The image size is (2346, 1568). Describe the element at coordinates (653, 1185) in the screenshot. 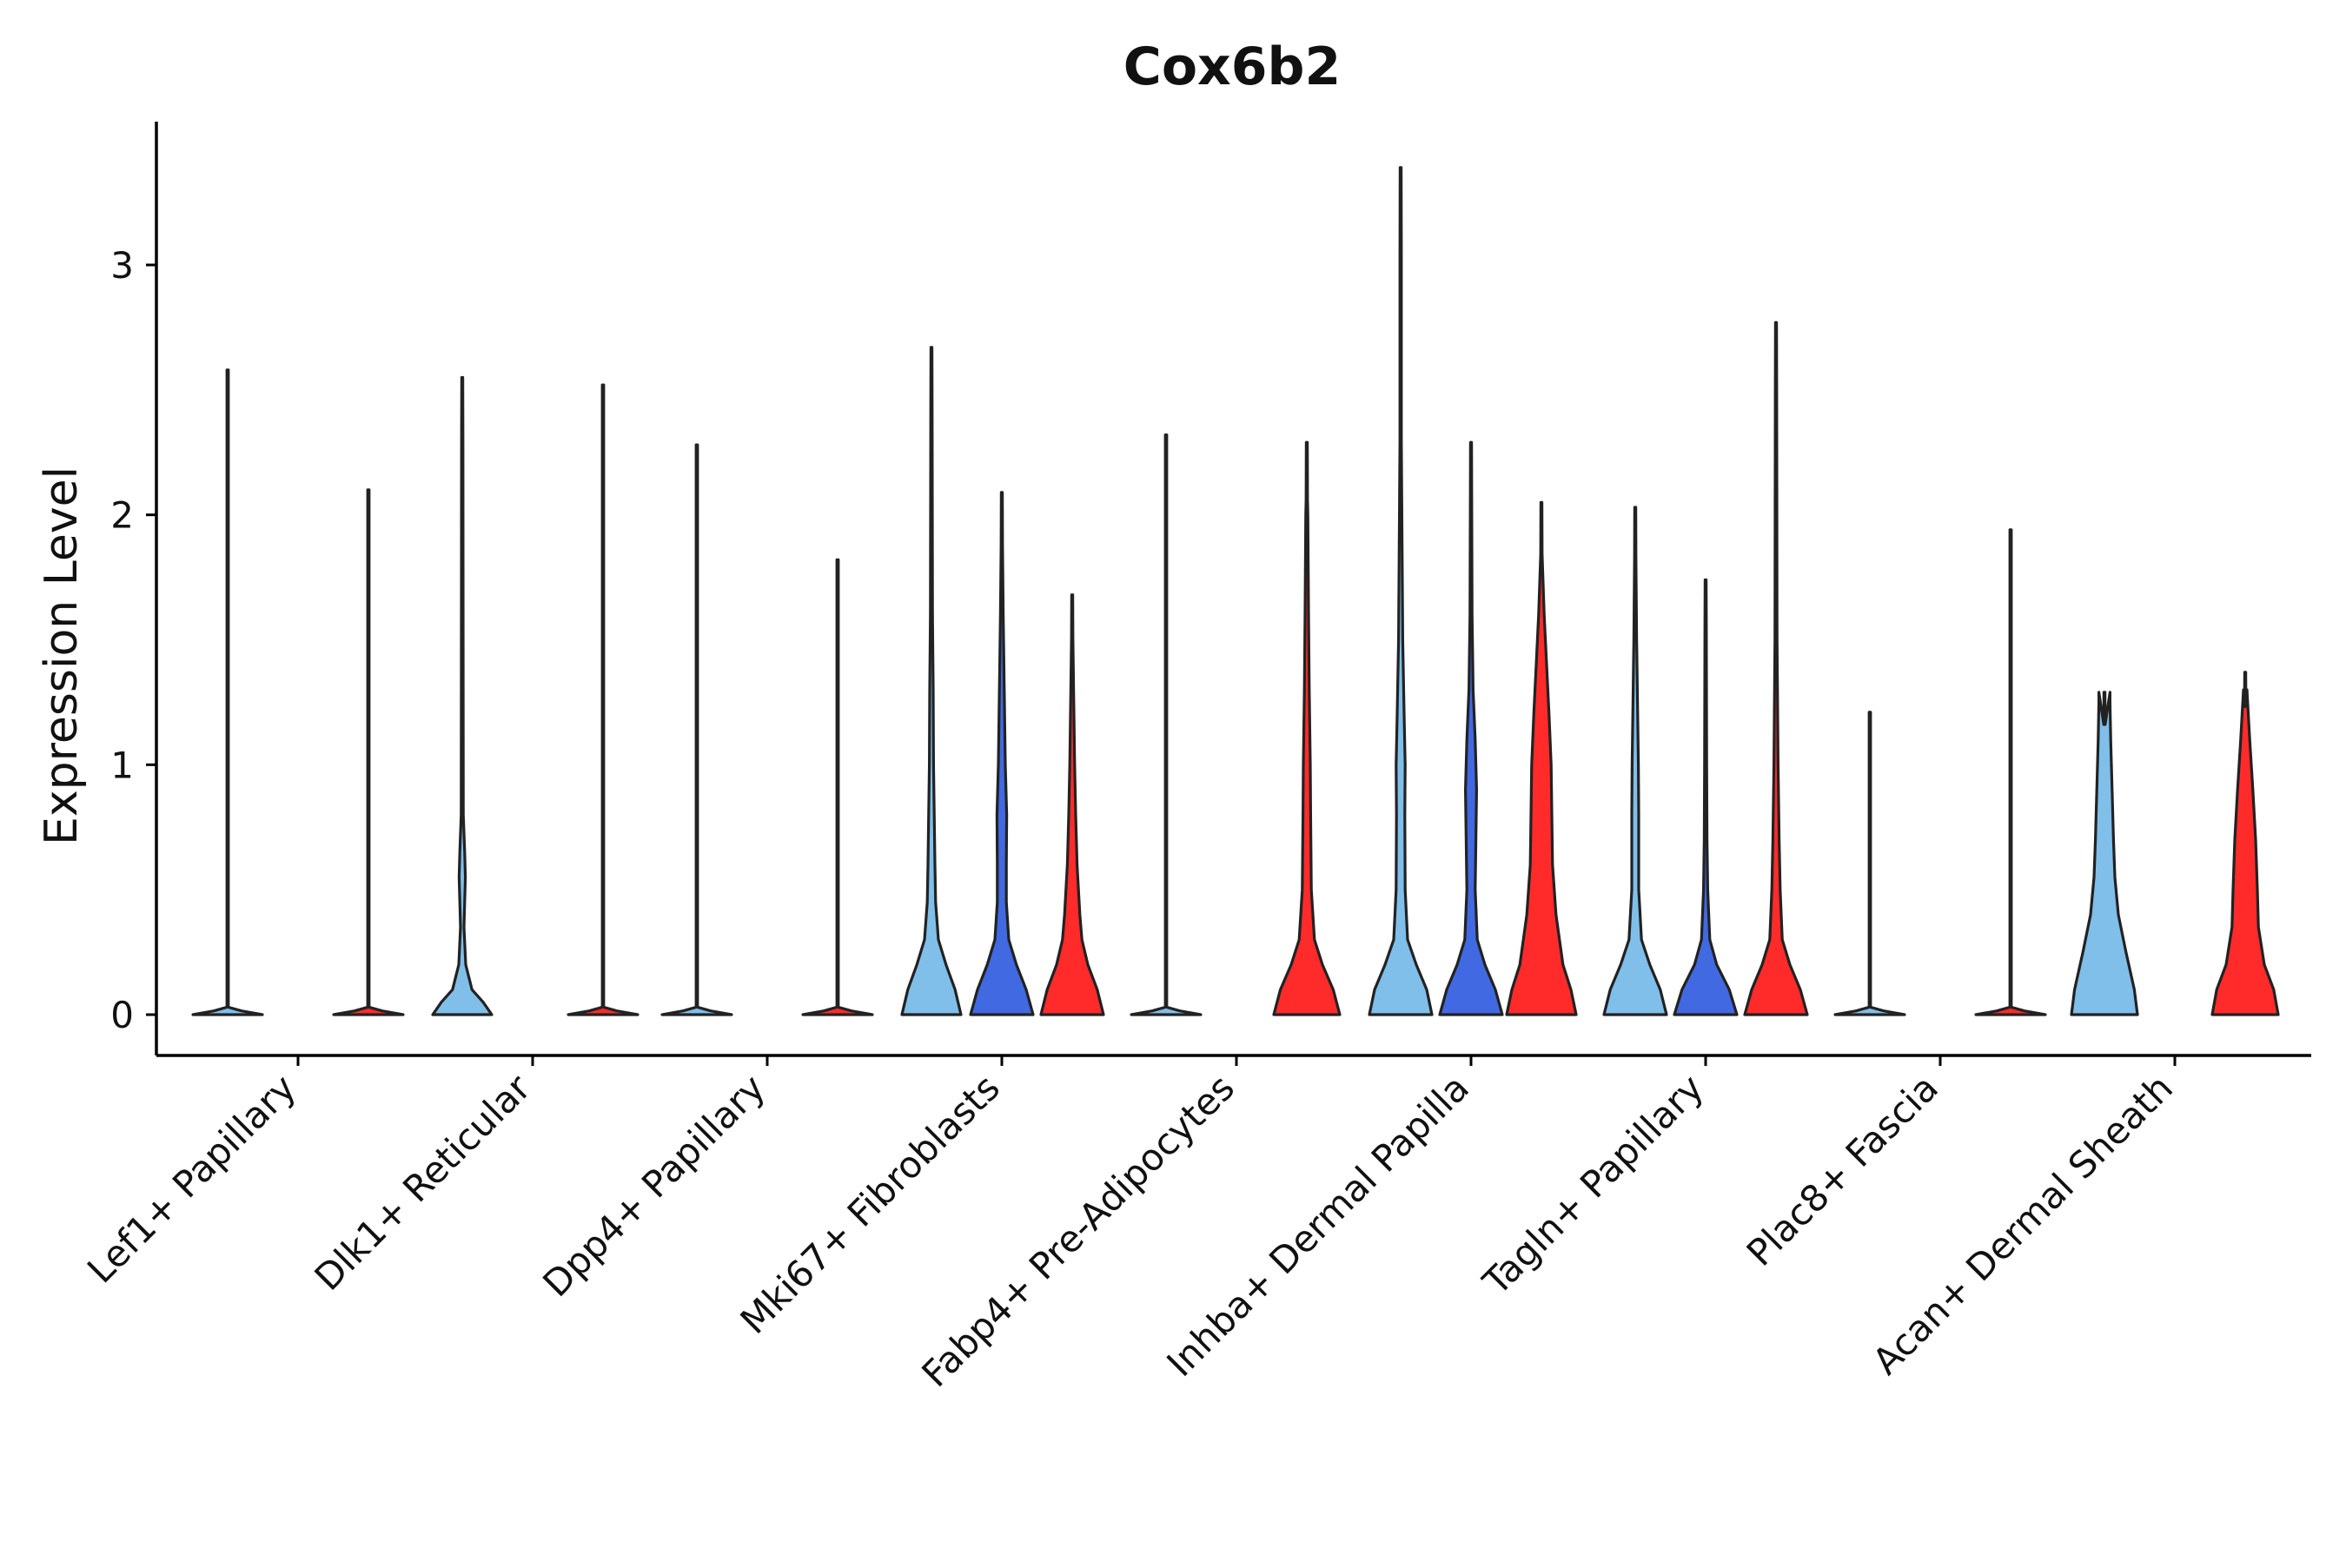

I see `x-tick-label: Dpp4+ Papillary` at that location.